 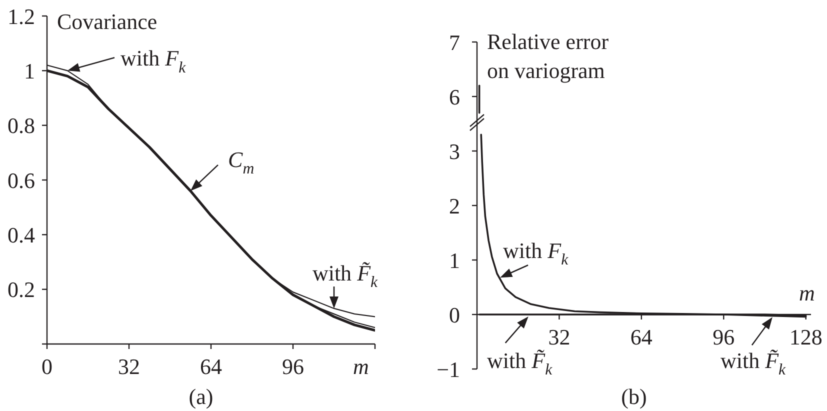 I want to click on legend-label: with F$_{k}$, so click(x=153, y=61).